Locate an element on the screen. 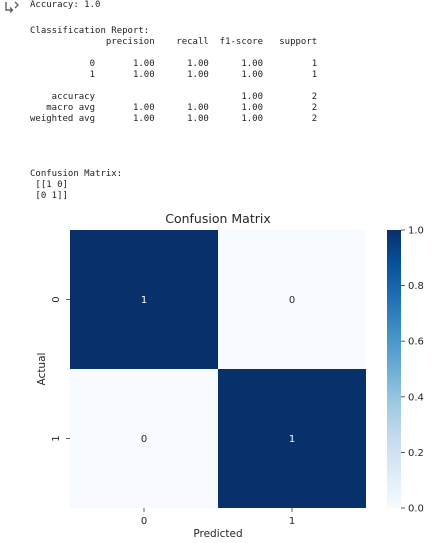  colorbar-tick-label: 0.0 is located at coordinates (416, 509).